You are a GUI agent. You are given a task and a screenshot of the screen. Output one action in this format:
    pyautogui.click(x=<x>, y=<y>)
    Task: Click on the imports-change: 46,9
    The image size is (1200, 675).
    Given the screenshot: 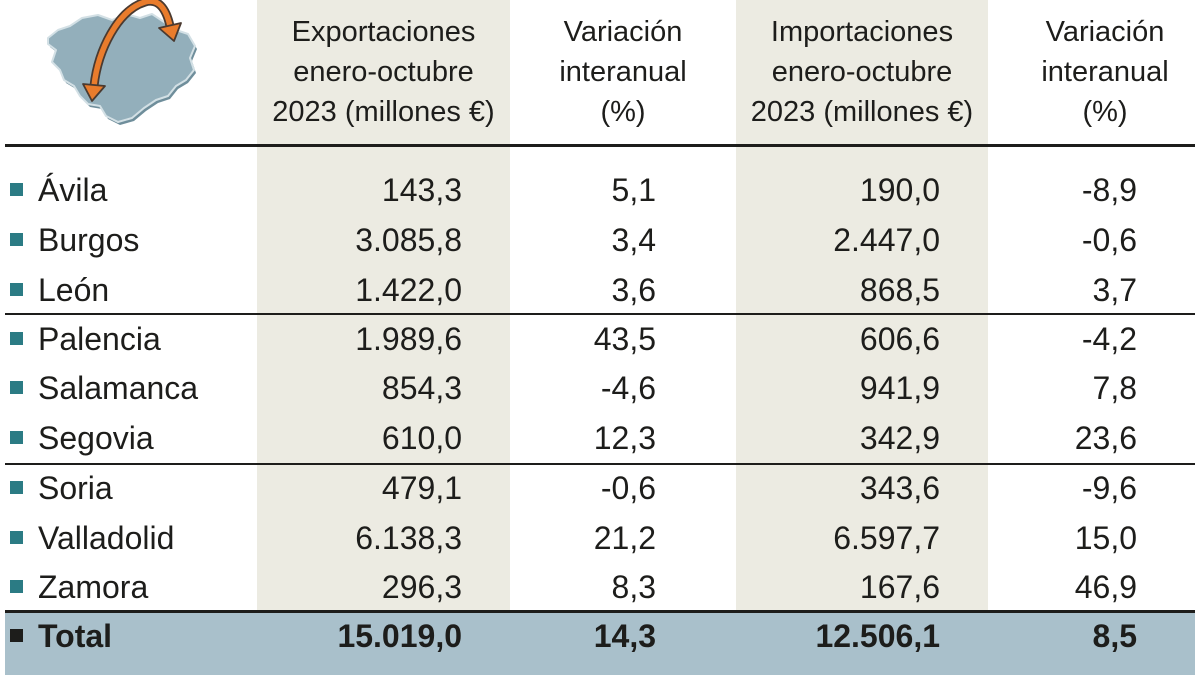 What is the action you would take?
    pyautogui.click(x=1105, y=587)
    